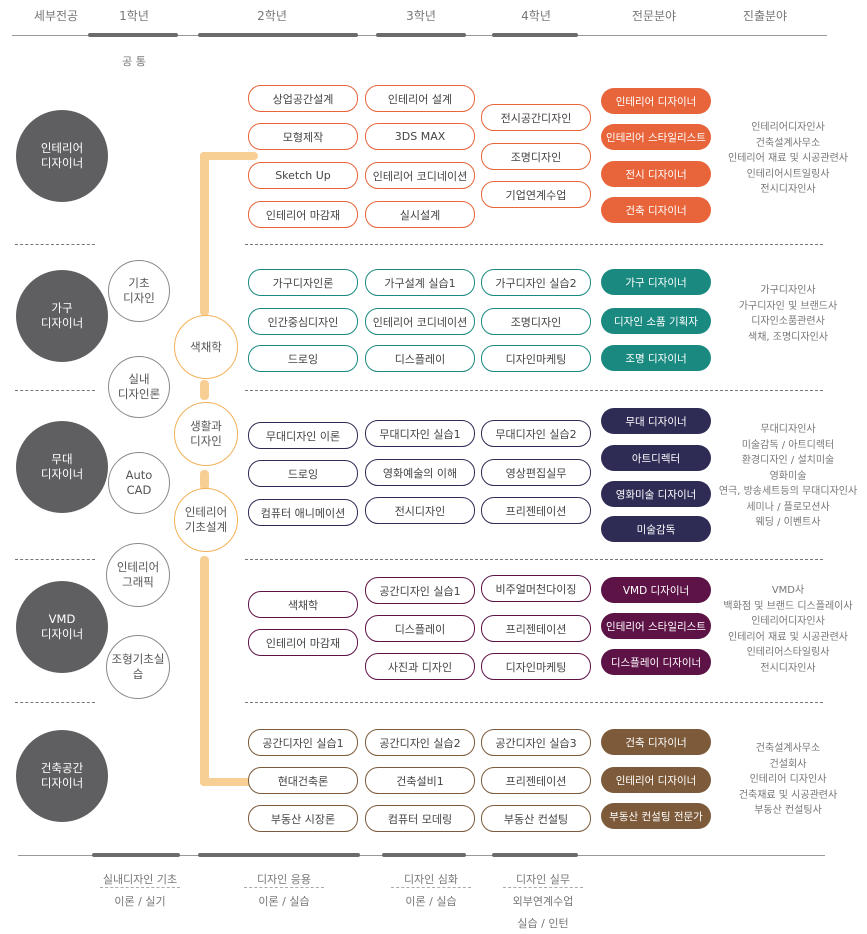  I want to click on course-year3: 영화예술의 이해, so click(420, 472).